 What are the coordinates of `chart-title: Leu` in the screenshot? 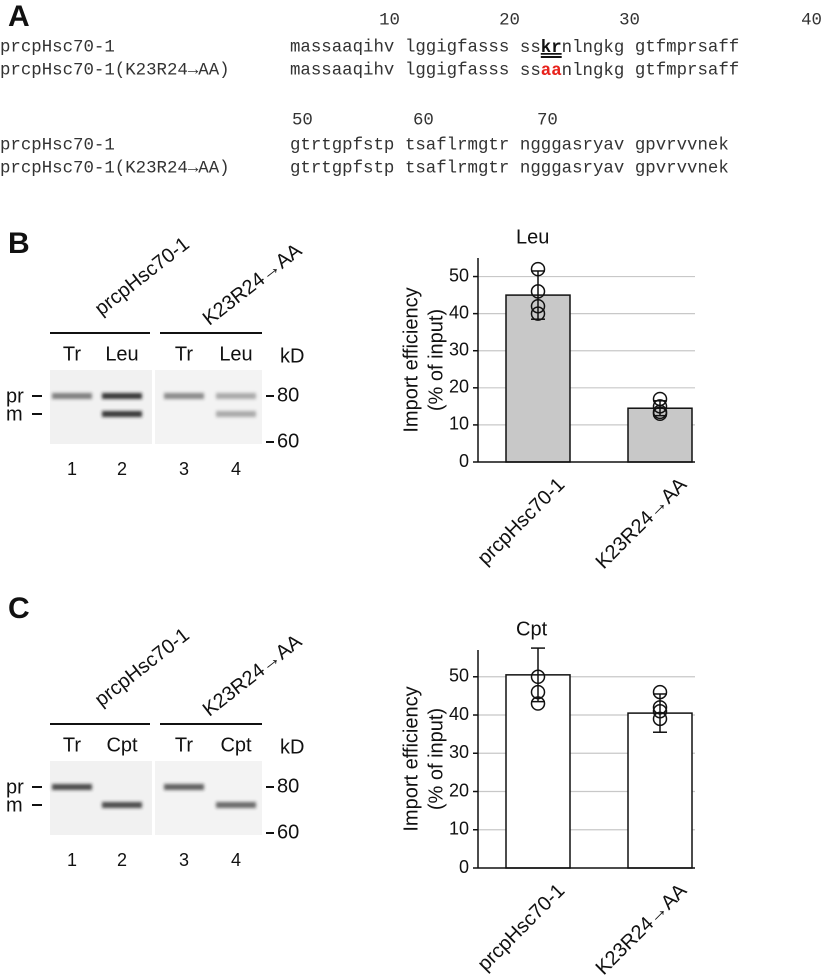 It's located at (532, 237).